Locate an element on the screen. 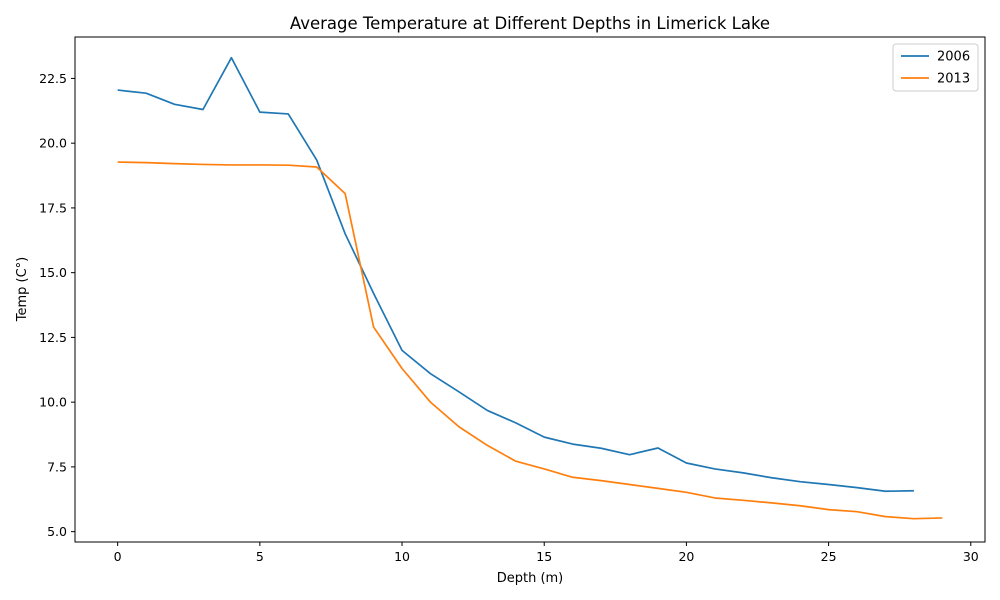 The image size is (1000, 600). y-tick-label: 22.5 is located at coordinates (53, 78).